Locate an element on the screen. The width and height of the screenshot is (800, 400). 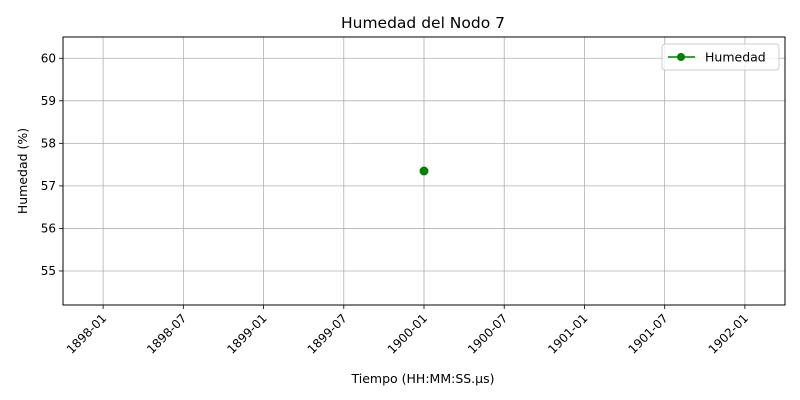
legend-series-label: Humedad is located at coordinates (735, 57).